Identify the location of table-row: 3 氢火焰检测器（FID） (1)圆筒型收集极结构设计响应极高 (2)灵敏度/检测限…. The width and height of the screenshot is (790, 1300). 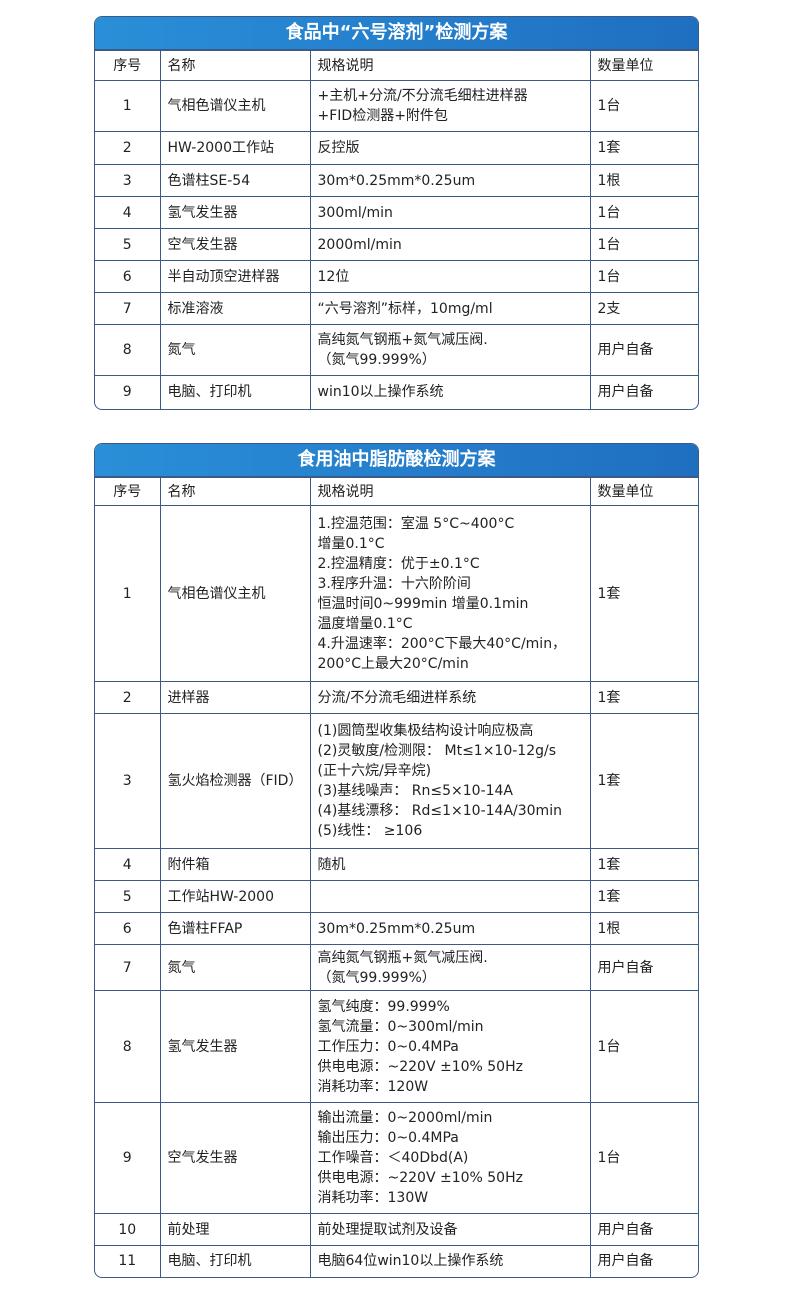
(396, 781).